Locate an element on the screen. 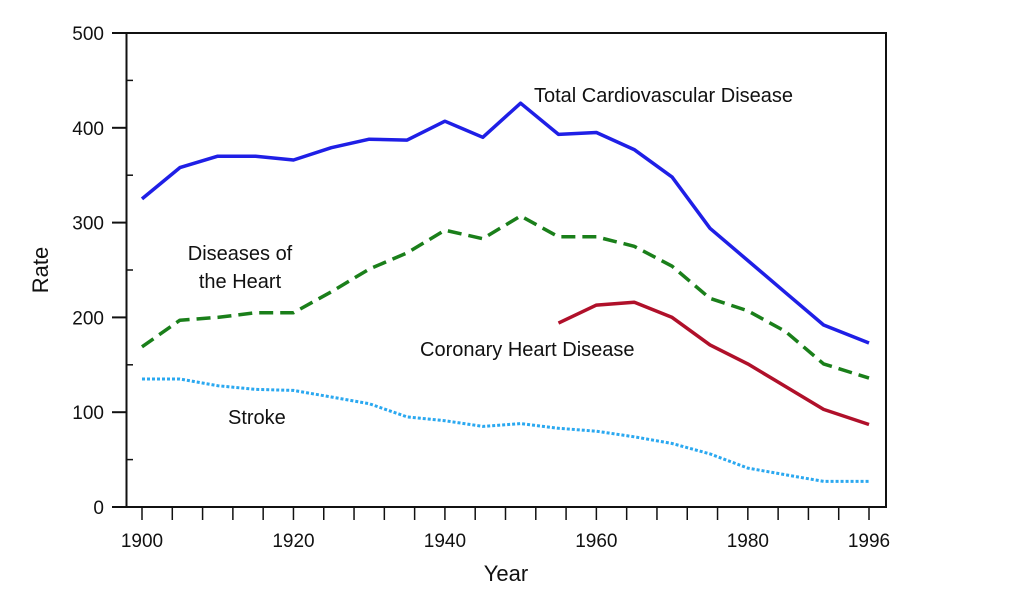 The height and width of the screenshot is (592, 1024). x-tick-label: 1900 is located at coordinates (142, 541).